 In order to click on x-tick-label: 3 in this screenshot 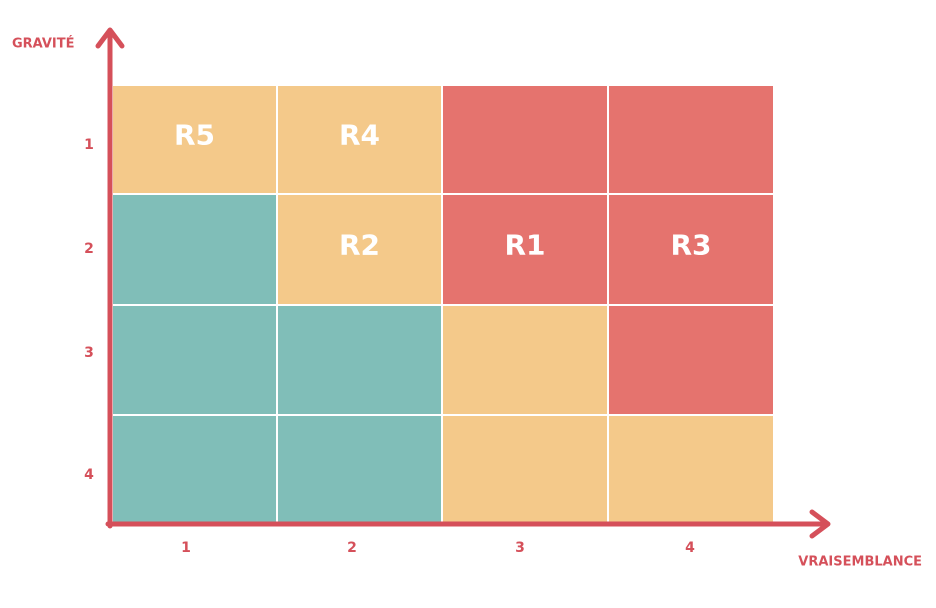, I will do `click(520, 548)`.